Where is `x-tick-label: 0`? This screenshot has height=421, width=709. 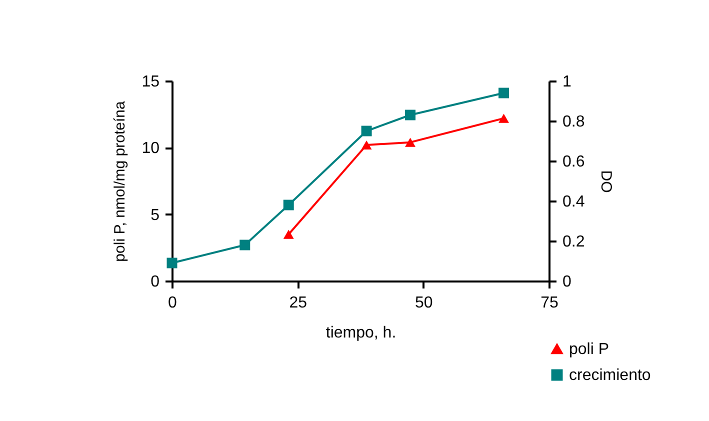 x-tick-label: 0 is located at coordinates (173, 303).